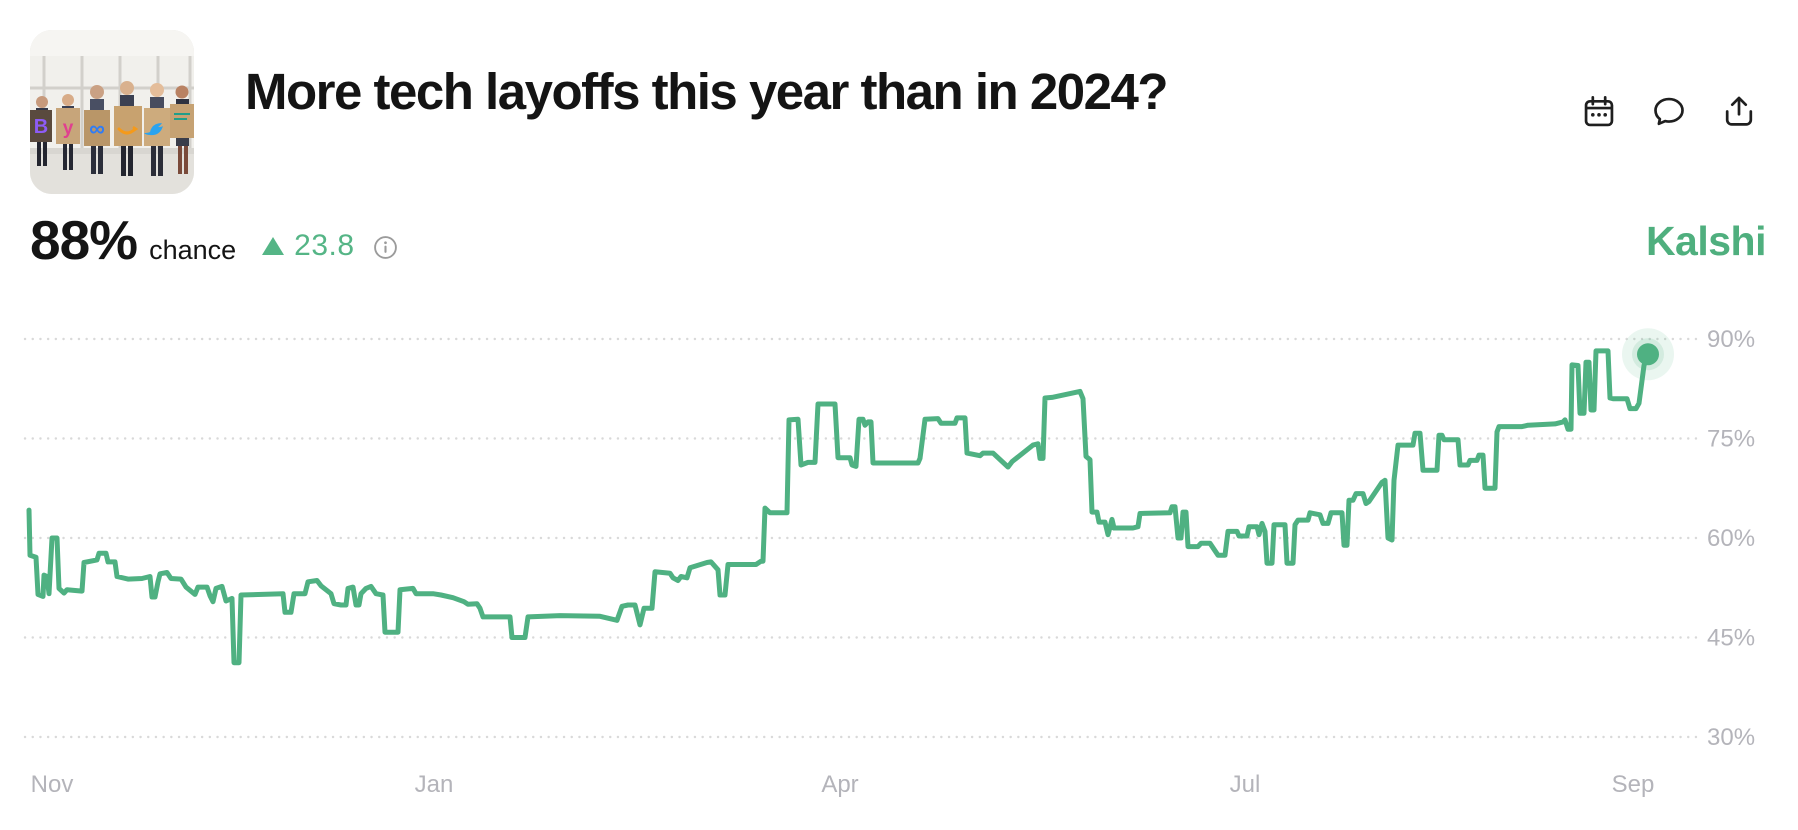 This screenshot has width=1798, height=830. I want to click on market-thumbnail: B y ∞, so click(112, 112).